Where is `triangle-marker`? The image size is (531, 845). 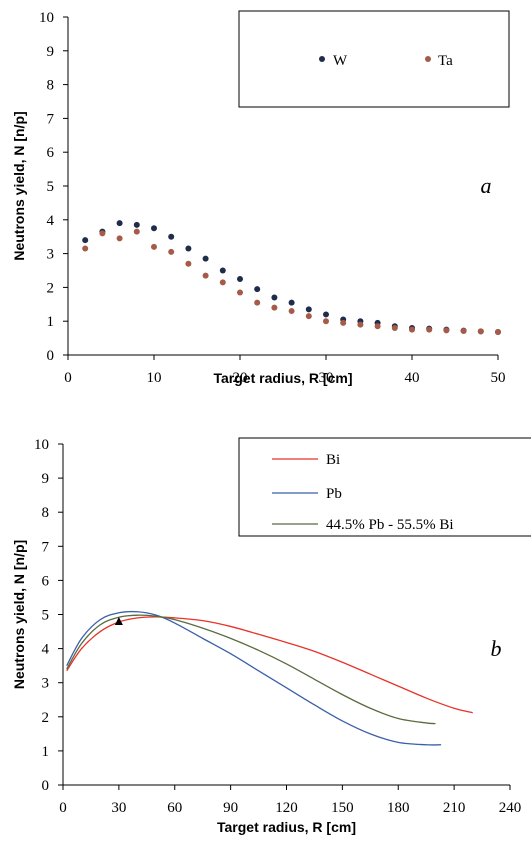 triangle-marker is located at coordinates (118, 621).